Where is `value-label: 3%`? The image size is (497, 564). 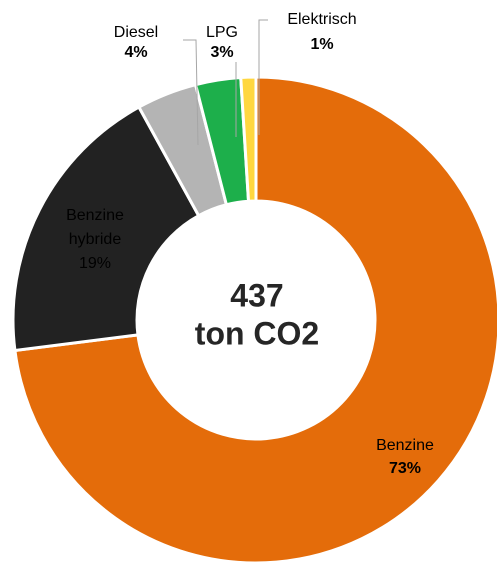
value-label: 3% is located at coordinates (221, 52).